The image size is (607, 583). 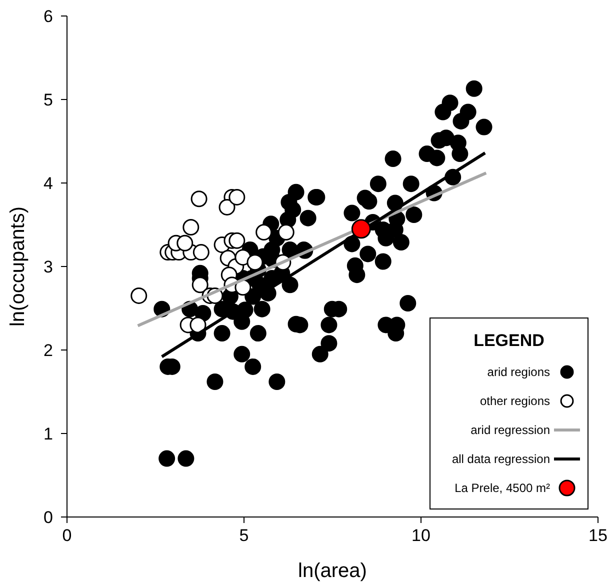 What do you see at coordinates (332, 571) in the screenshot?
I see `x-axis-title: ln(area)` at bounding box center [332, 571].